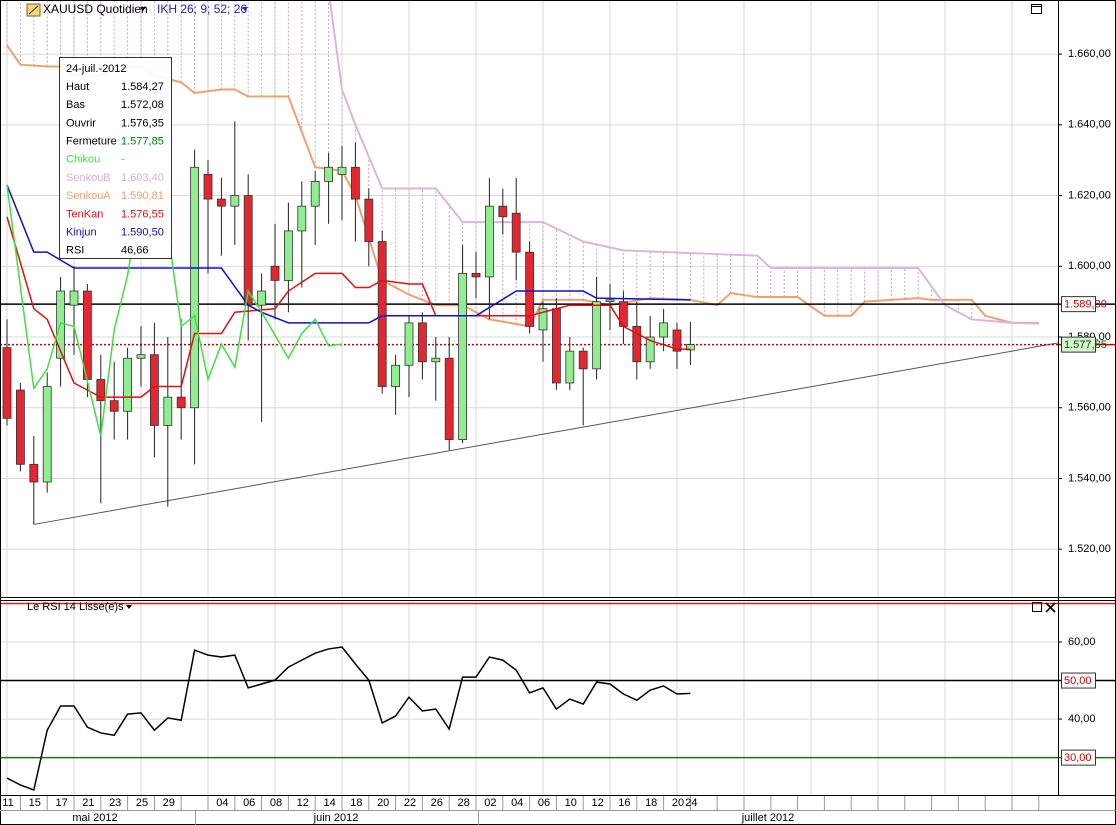  Describe the element at coordinates (571, 803) in the screenshot. I see `x-tick-label: 10` at that location.